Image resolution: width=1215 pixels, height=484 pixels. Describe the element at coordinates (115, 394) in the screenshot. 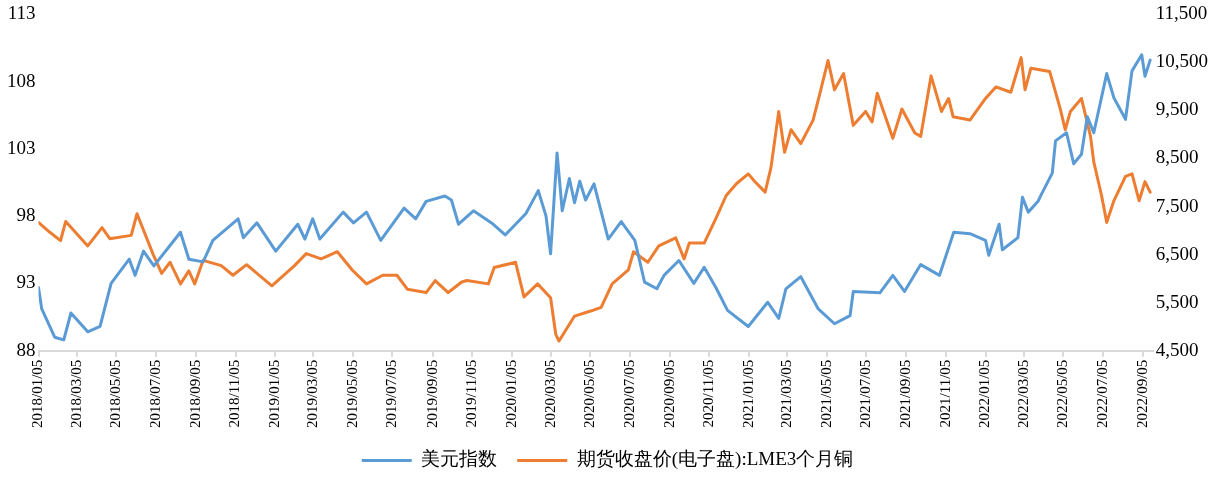

I see `x-tick-label: 2018/05/05` at that location.